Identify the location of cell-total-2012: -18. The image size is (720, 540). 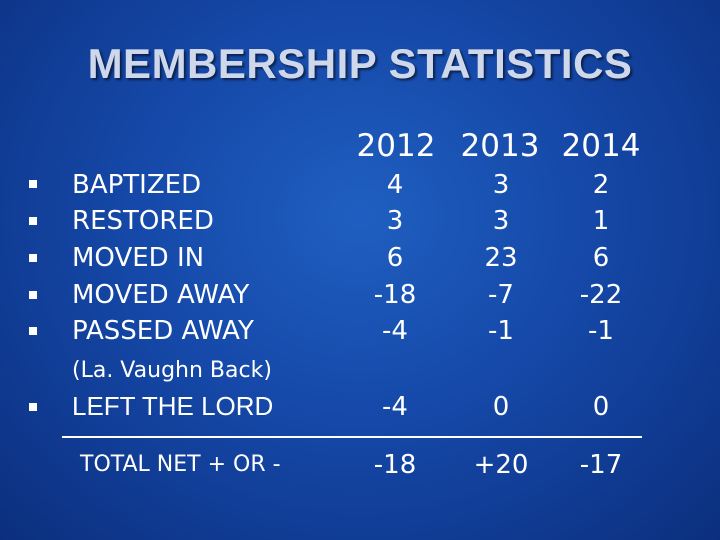
(395, 465).